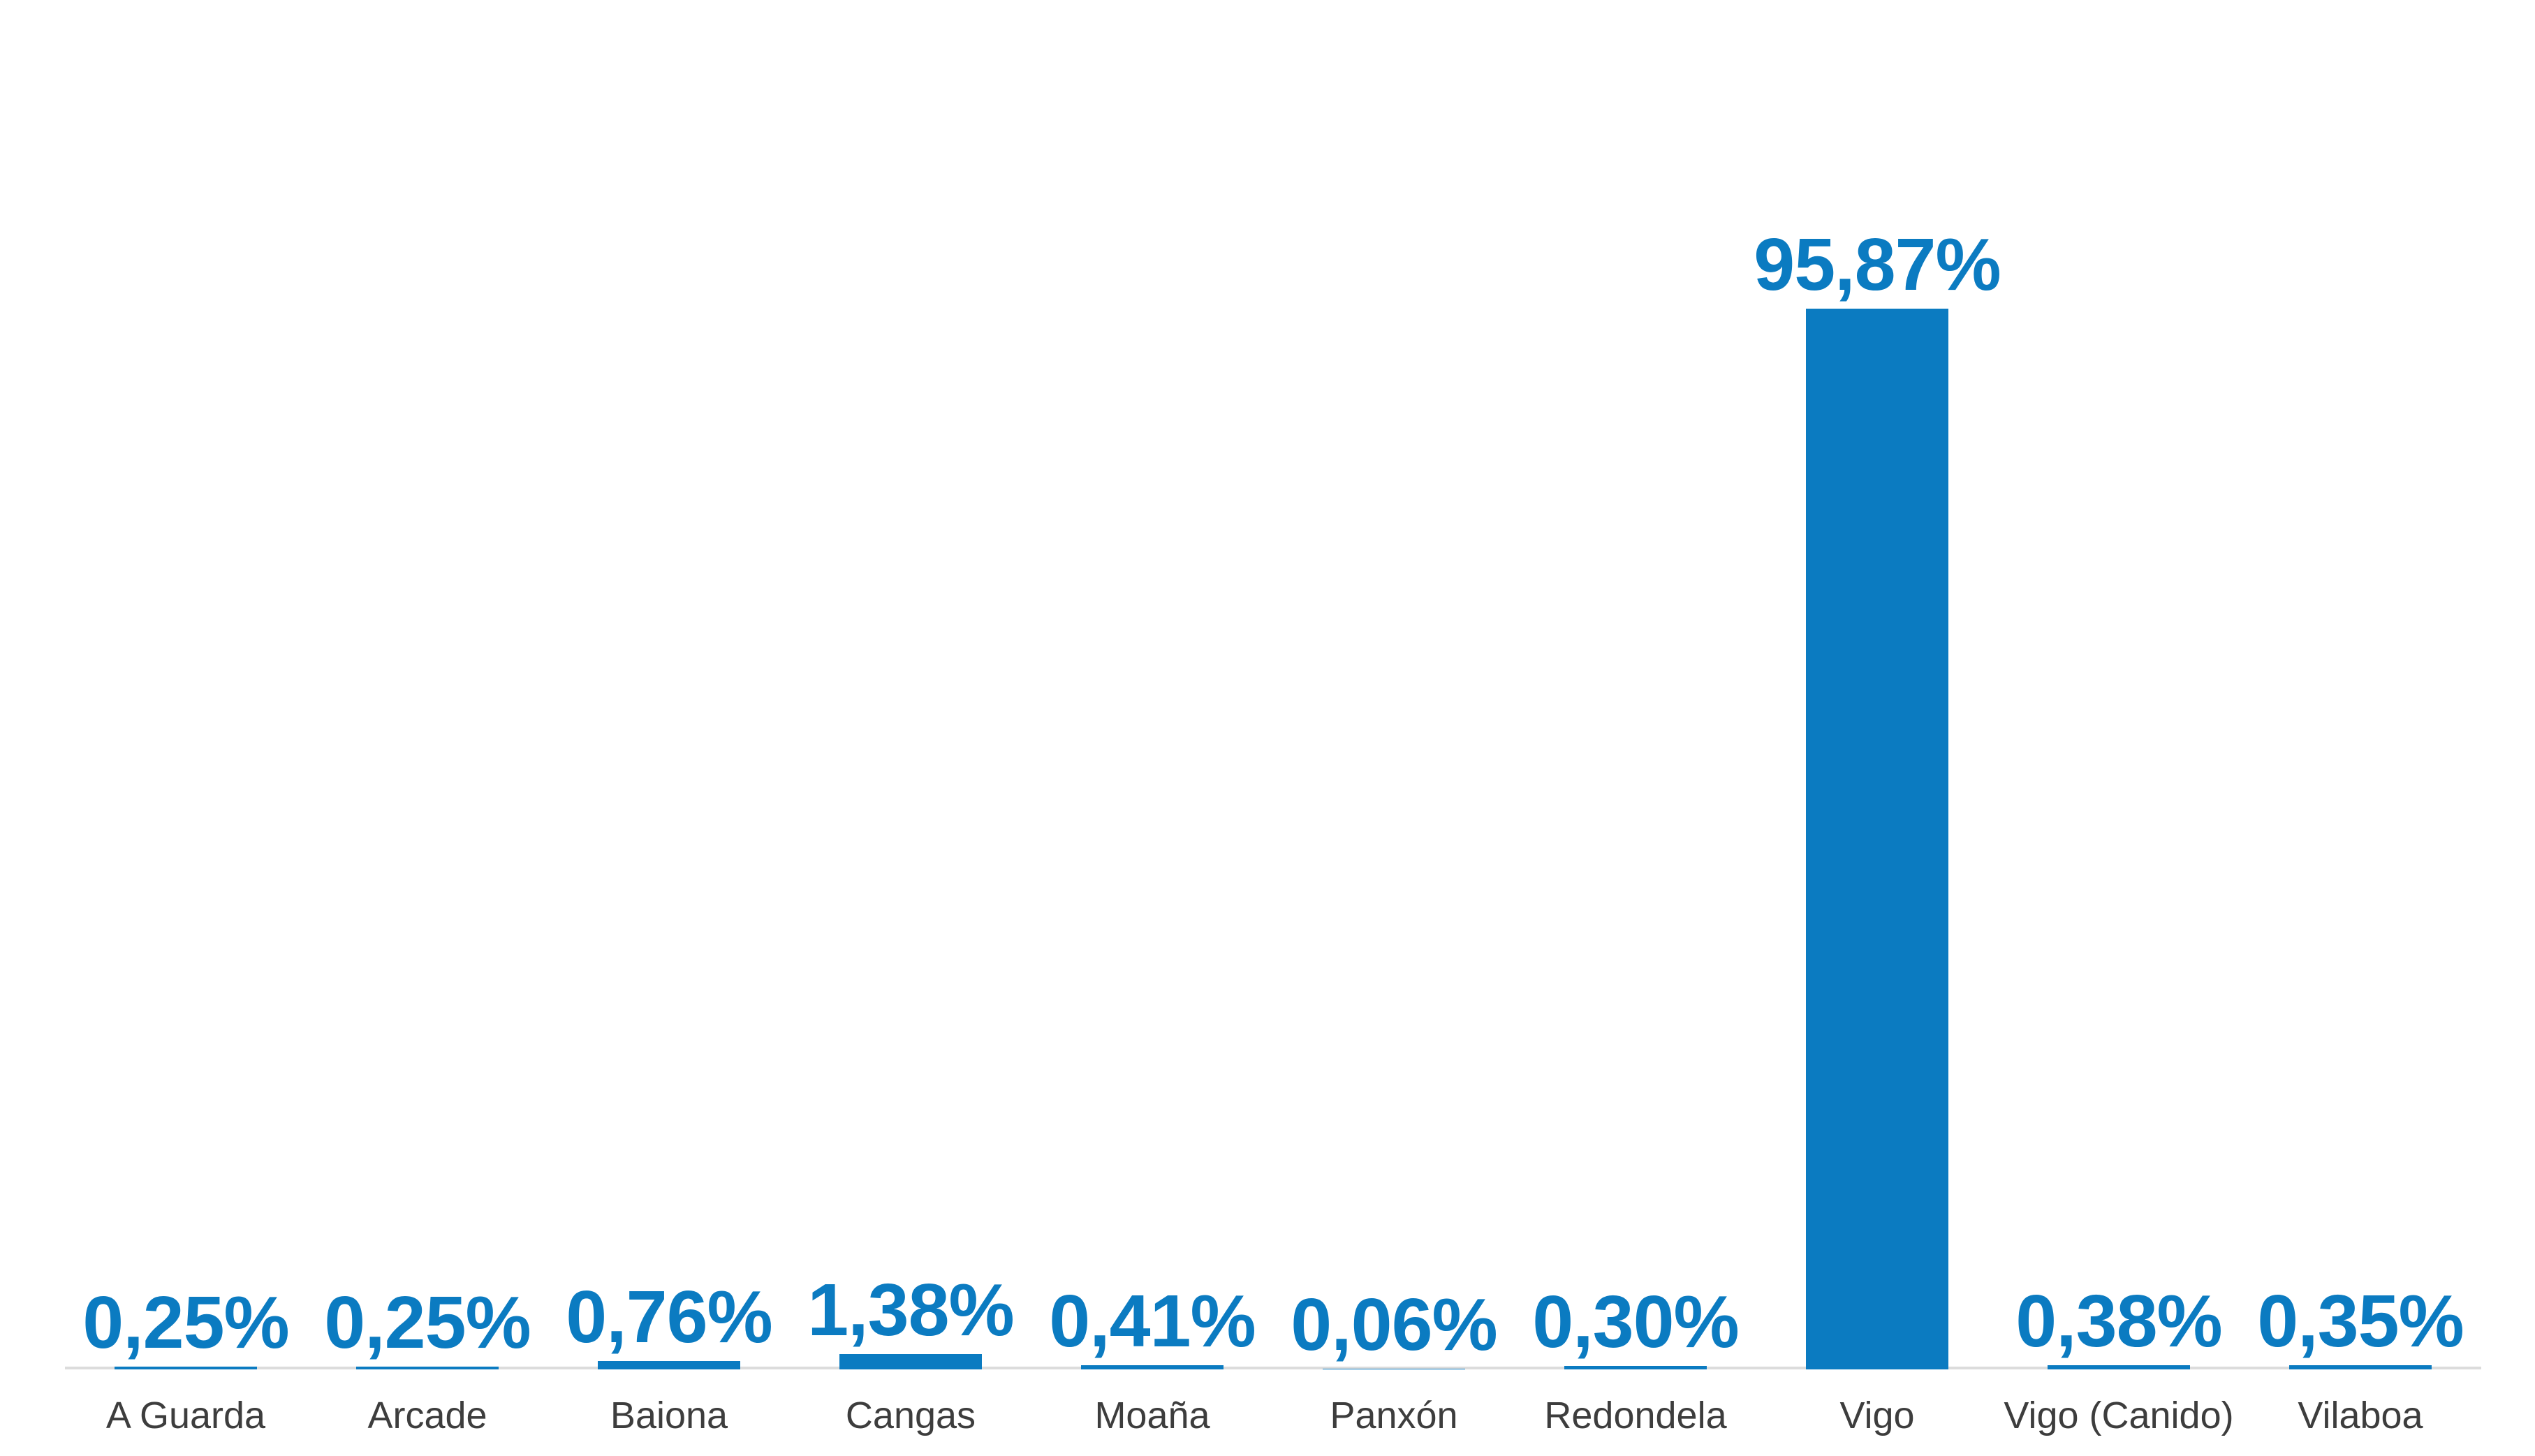  Describe the element at coordinates (910, 1415) in the screenshot. I see `bar-category-label: Cangas` at that location.